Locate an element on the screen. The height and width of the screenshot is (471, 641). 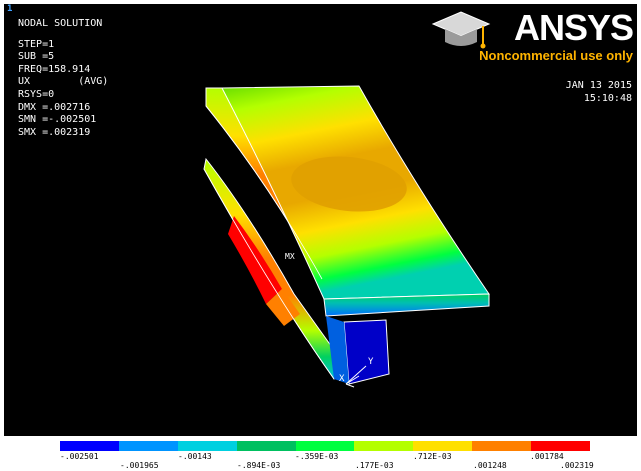
mortarboard-logo-icon is located at coordinates (461, 30).